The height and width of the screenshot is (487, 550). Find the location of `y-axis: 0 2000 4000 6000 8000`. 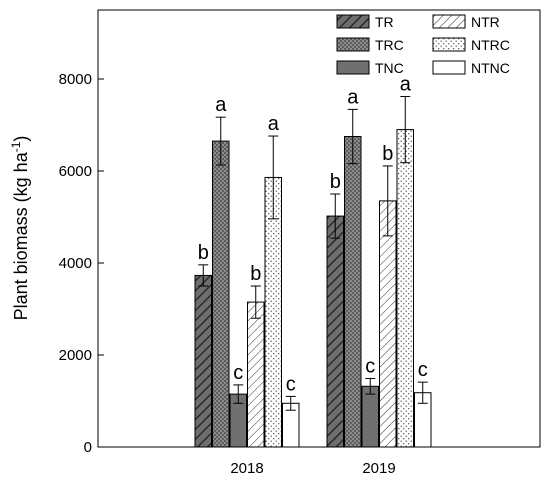

y-axis: 0 2000 4000 6000 8000 is located at coordinates (81, 263).